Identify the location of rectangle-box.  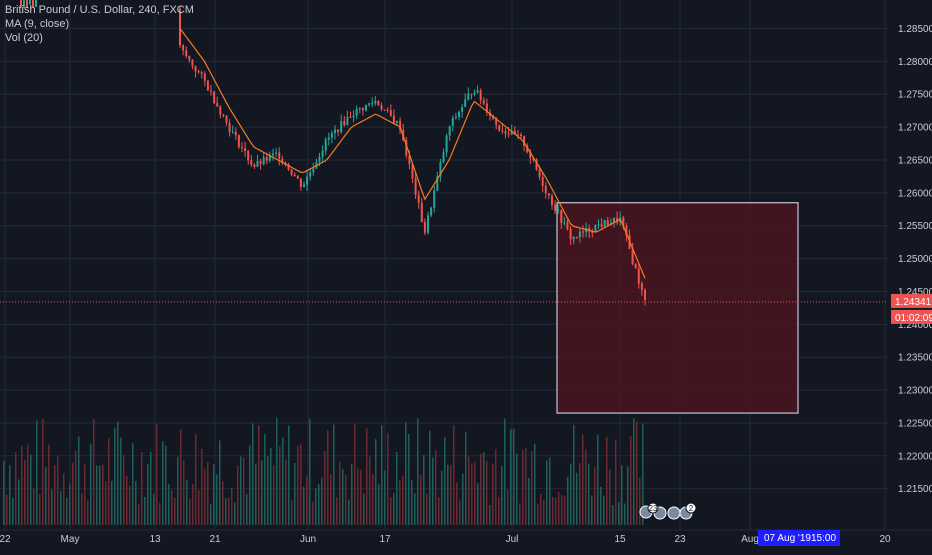
(677, 308).